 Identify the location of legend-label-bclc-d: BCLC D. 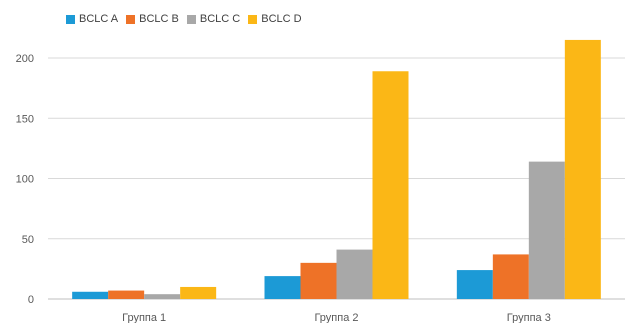
(281, 19).